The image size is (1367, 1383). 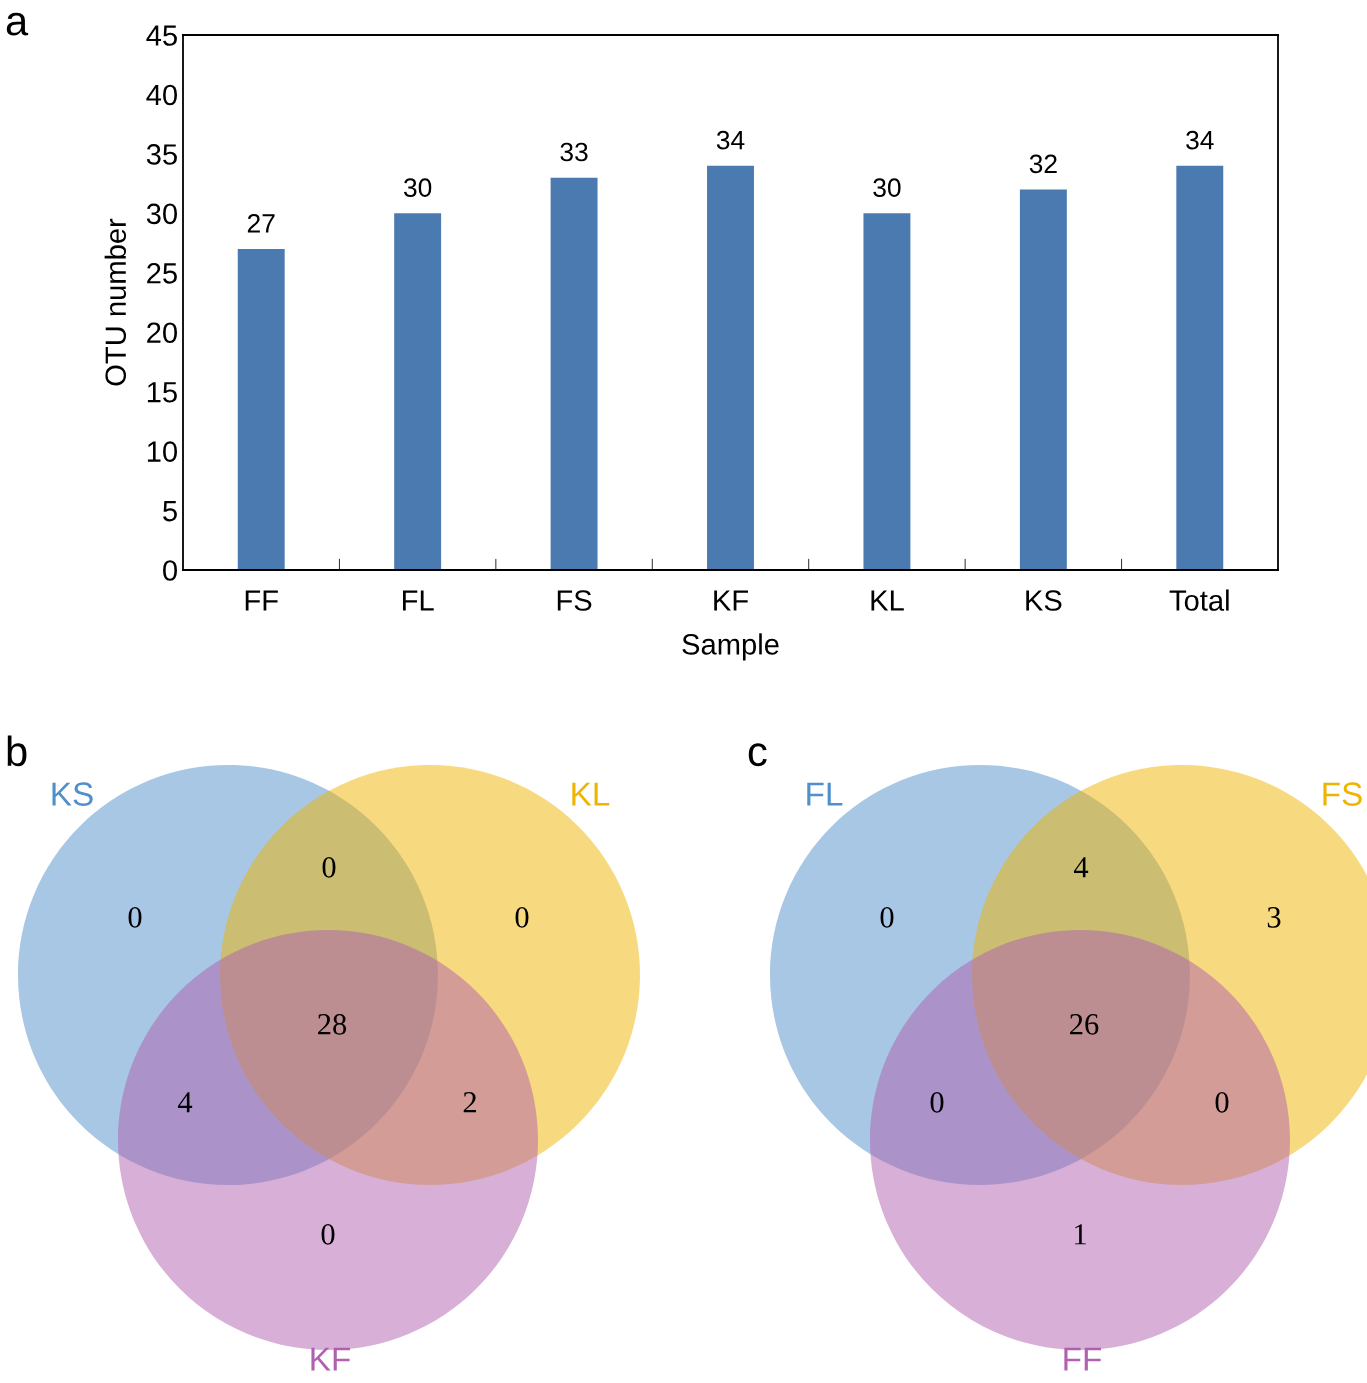 I want to click on text: 1, so click(x=1080, y=1234).